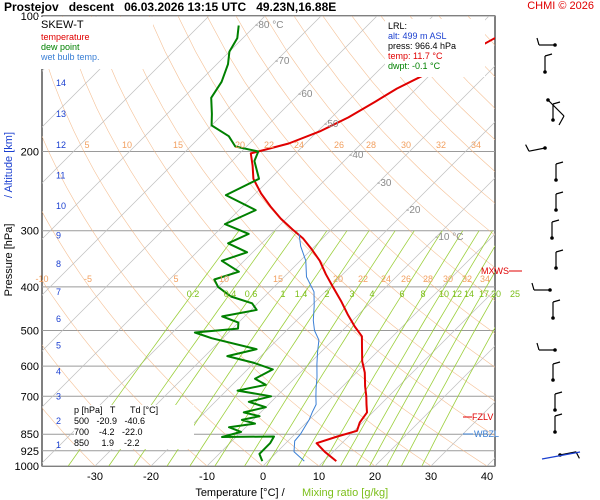 The image size is (600, 500). What do you see at coordinates (224, 279) in the screenshot?
I see `adiabat-label: 10` at bounding box center [224, 279].